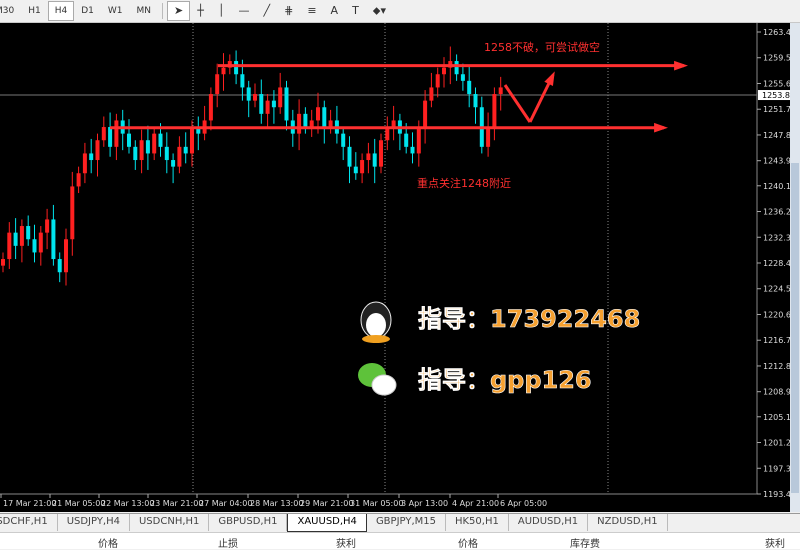  Describe the element at coordinates (400, 541) in the screenshot. I see `trade-table-header: 价格 止损 获利 价格 库存费 获利` at that location.